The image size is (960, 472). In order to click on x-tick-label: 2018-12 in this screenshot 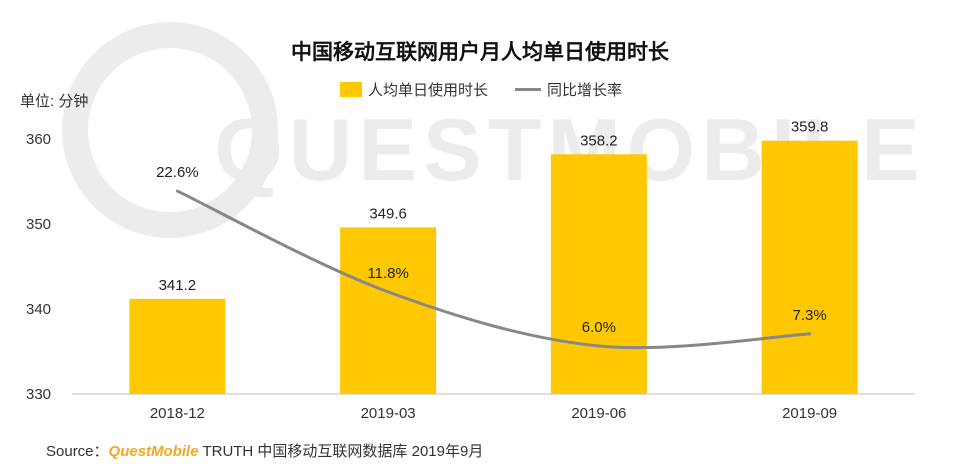, I will do `click(177, 413)`.